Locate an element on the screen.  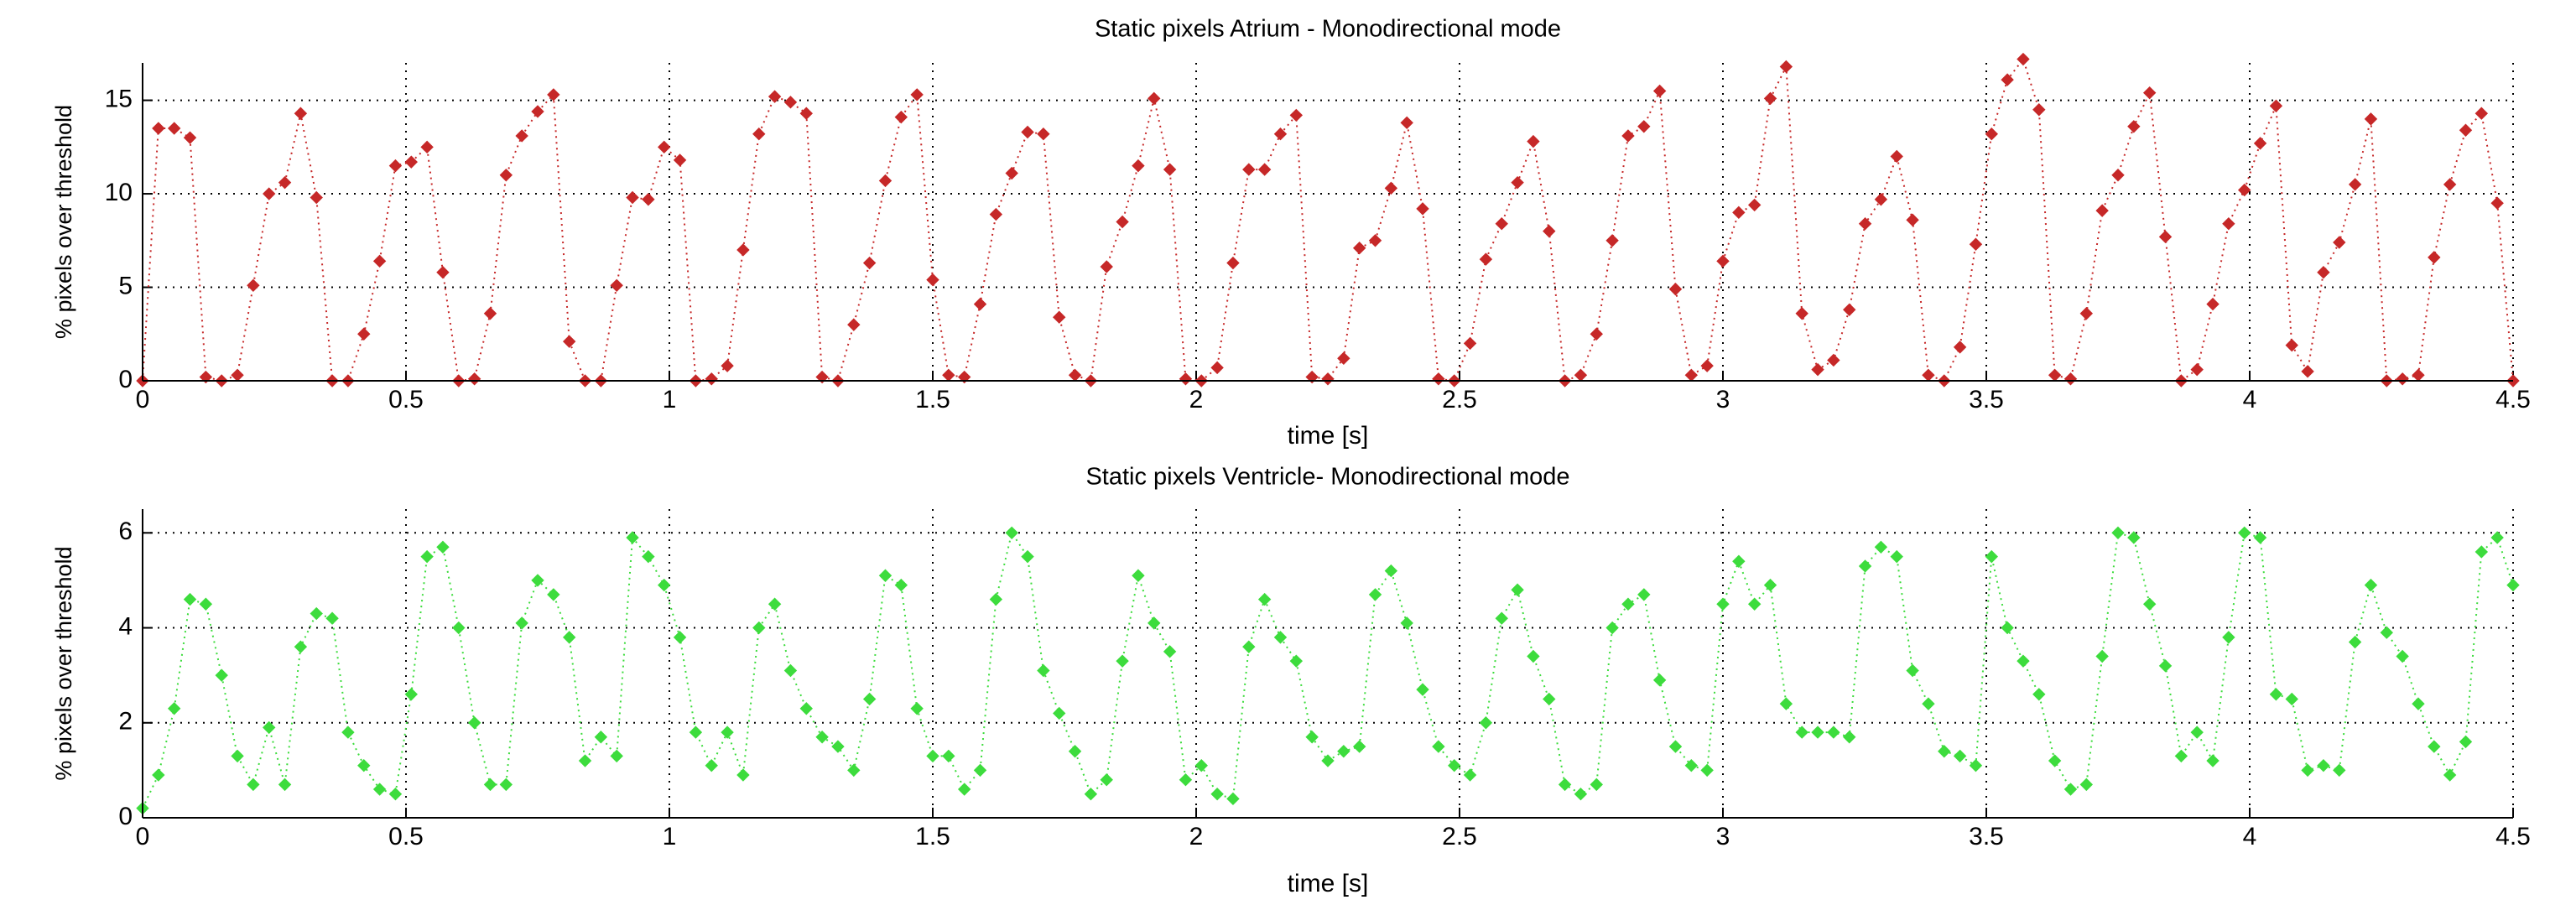
y-tick-label: 4 is located at coordinates (125, 626).